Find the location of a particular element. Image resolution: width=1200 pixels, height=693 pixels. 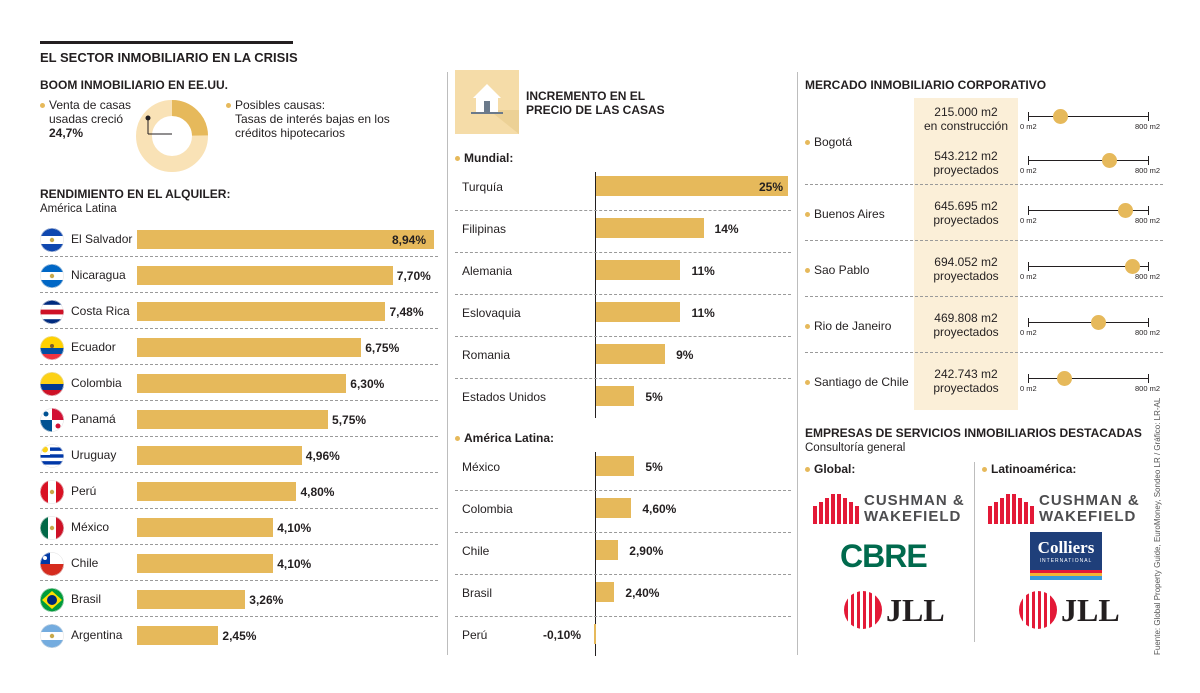

flag-panama-icon is located at coordinates (52, 420).